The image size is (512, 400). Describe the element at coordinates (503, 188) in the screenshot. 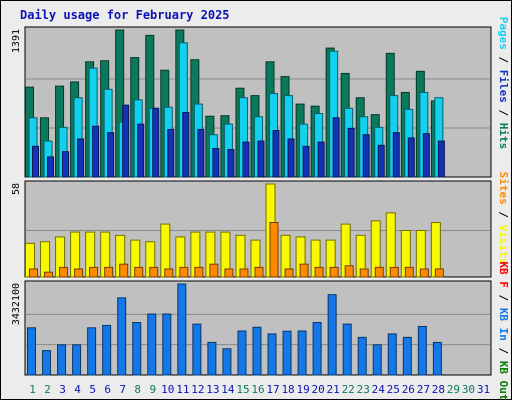

I see `legend-sites: Sites` at that location.